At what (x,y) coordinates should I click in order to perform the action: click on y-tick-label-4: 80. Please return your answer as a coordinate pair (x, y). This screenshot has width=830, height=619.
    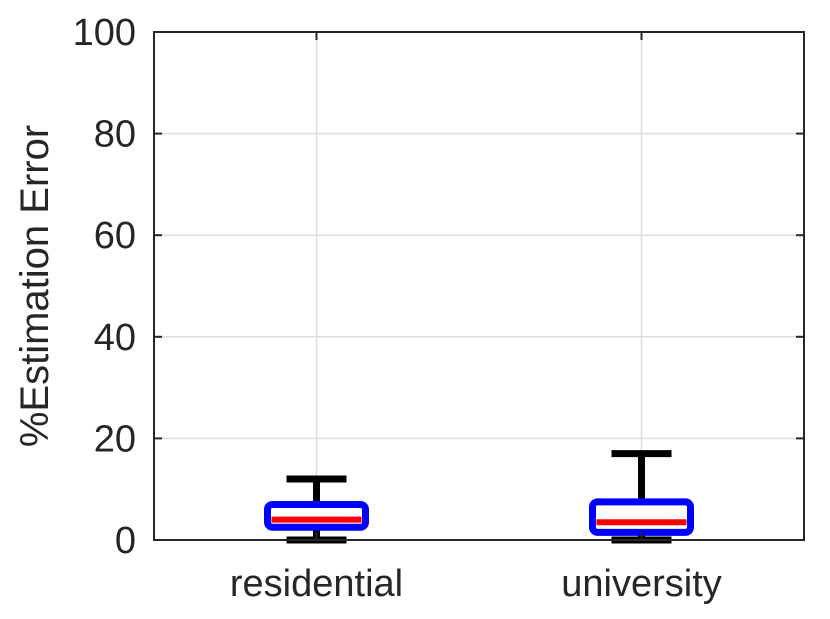
    Looking at the image, I should click on (115, 135).